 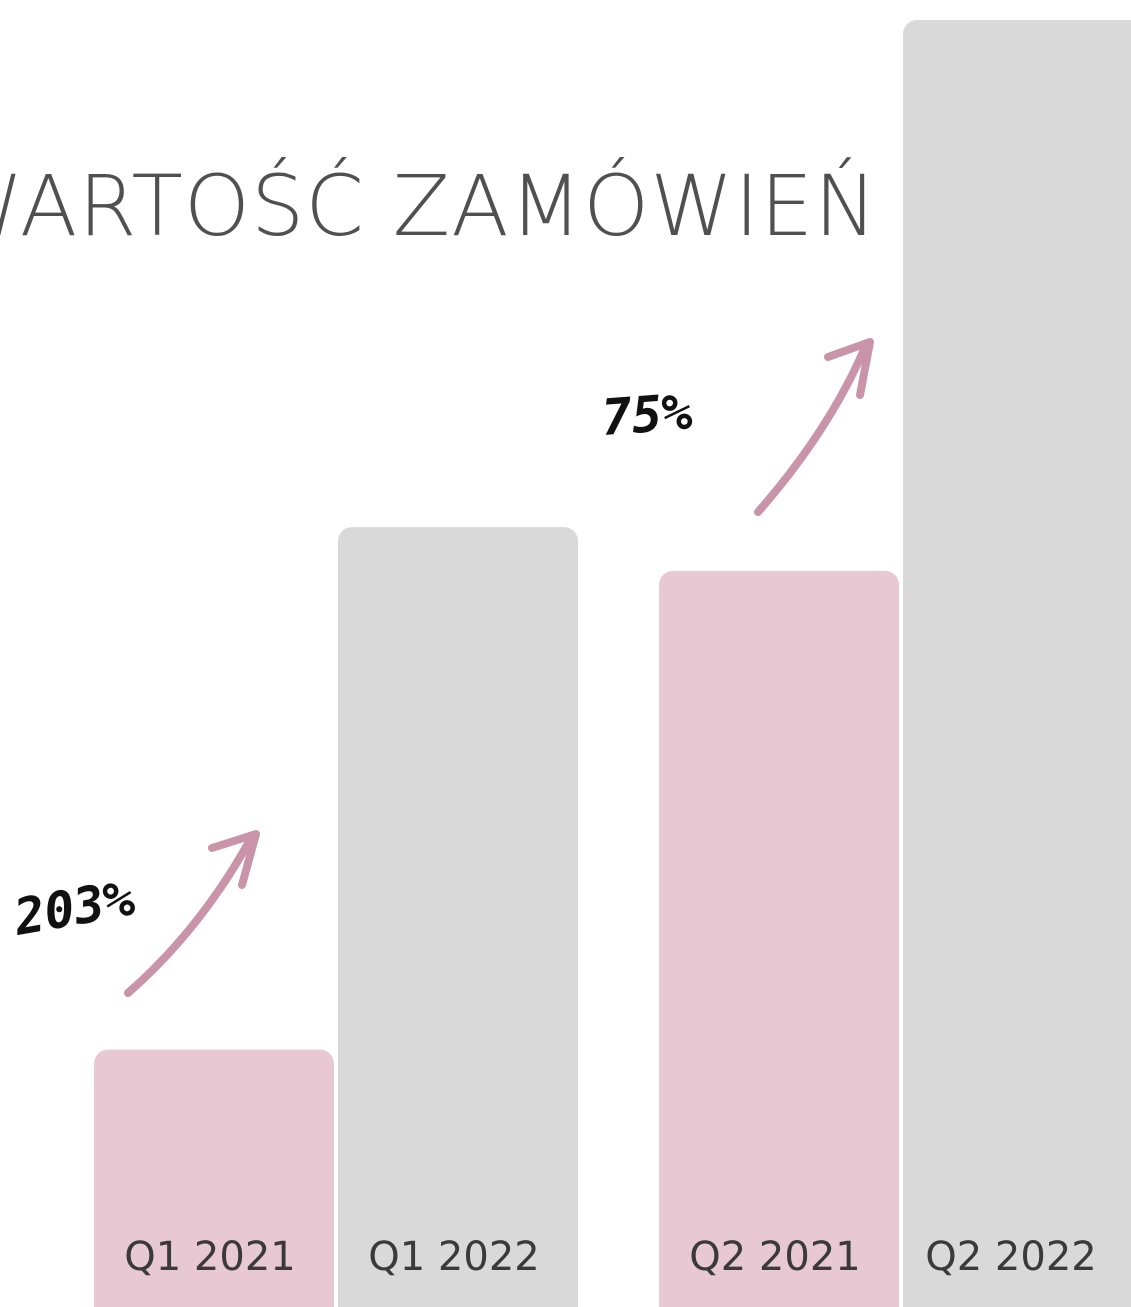 What do you see at coordinates (453, 1257) in the screenshot?
I see `x-tick-label: Q1 2022` at bounding box center [453, 1257].